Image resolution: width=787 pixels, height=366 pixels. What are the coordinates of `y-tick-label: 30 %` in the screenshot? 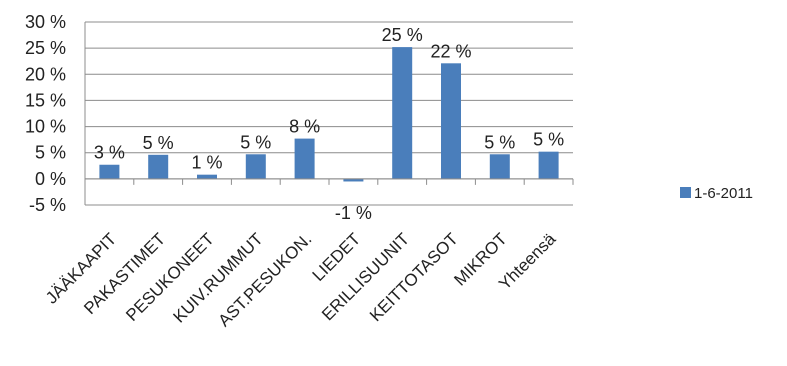 It's located at (45, 22).